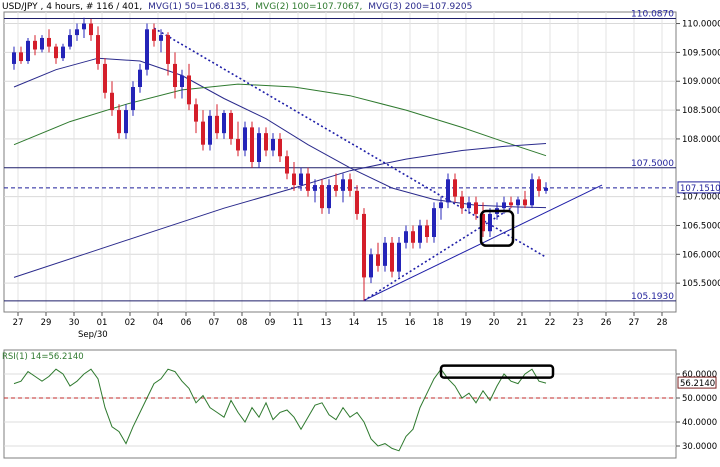 The image size is (720, 467). What do you see at coordinates (102, 323) in the screenshot?
I see `time-tick-label: 01` at bounding box center [102, 323].